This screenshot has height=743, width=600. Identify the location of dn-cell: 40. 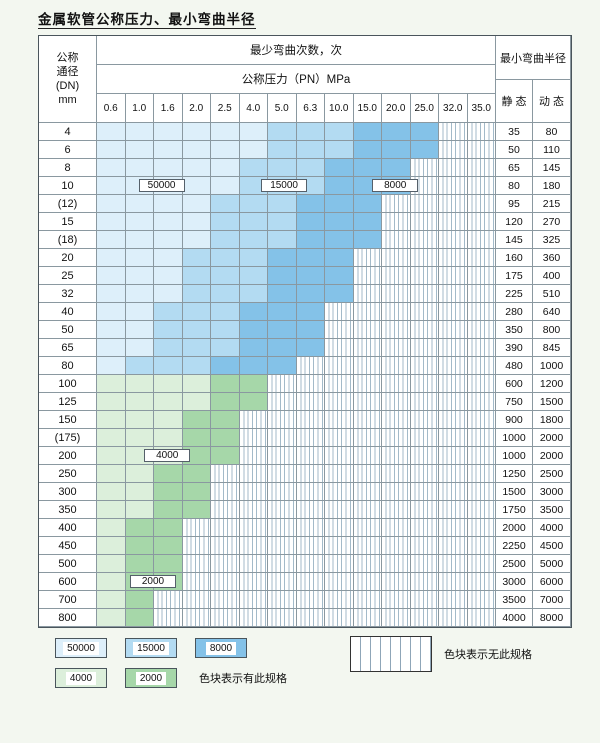
(68, 312).